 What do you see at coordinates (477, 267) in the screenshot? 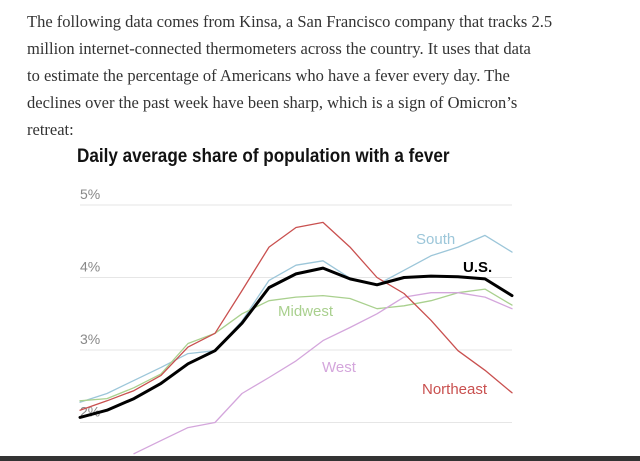
I see `series-label-us: U.S.` at bounding box center [477, 267].